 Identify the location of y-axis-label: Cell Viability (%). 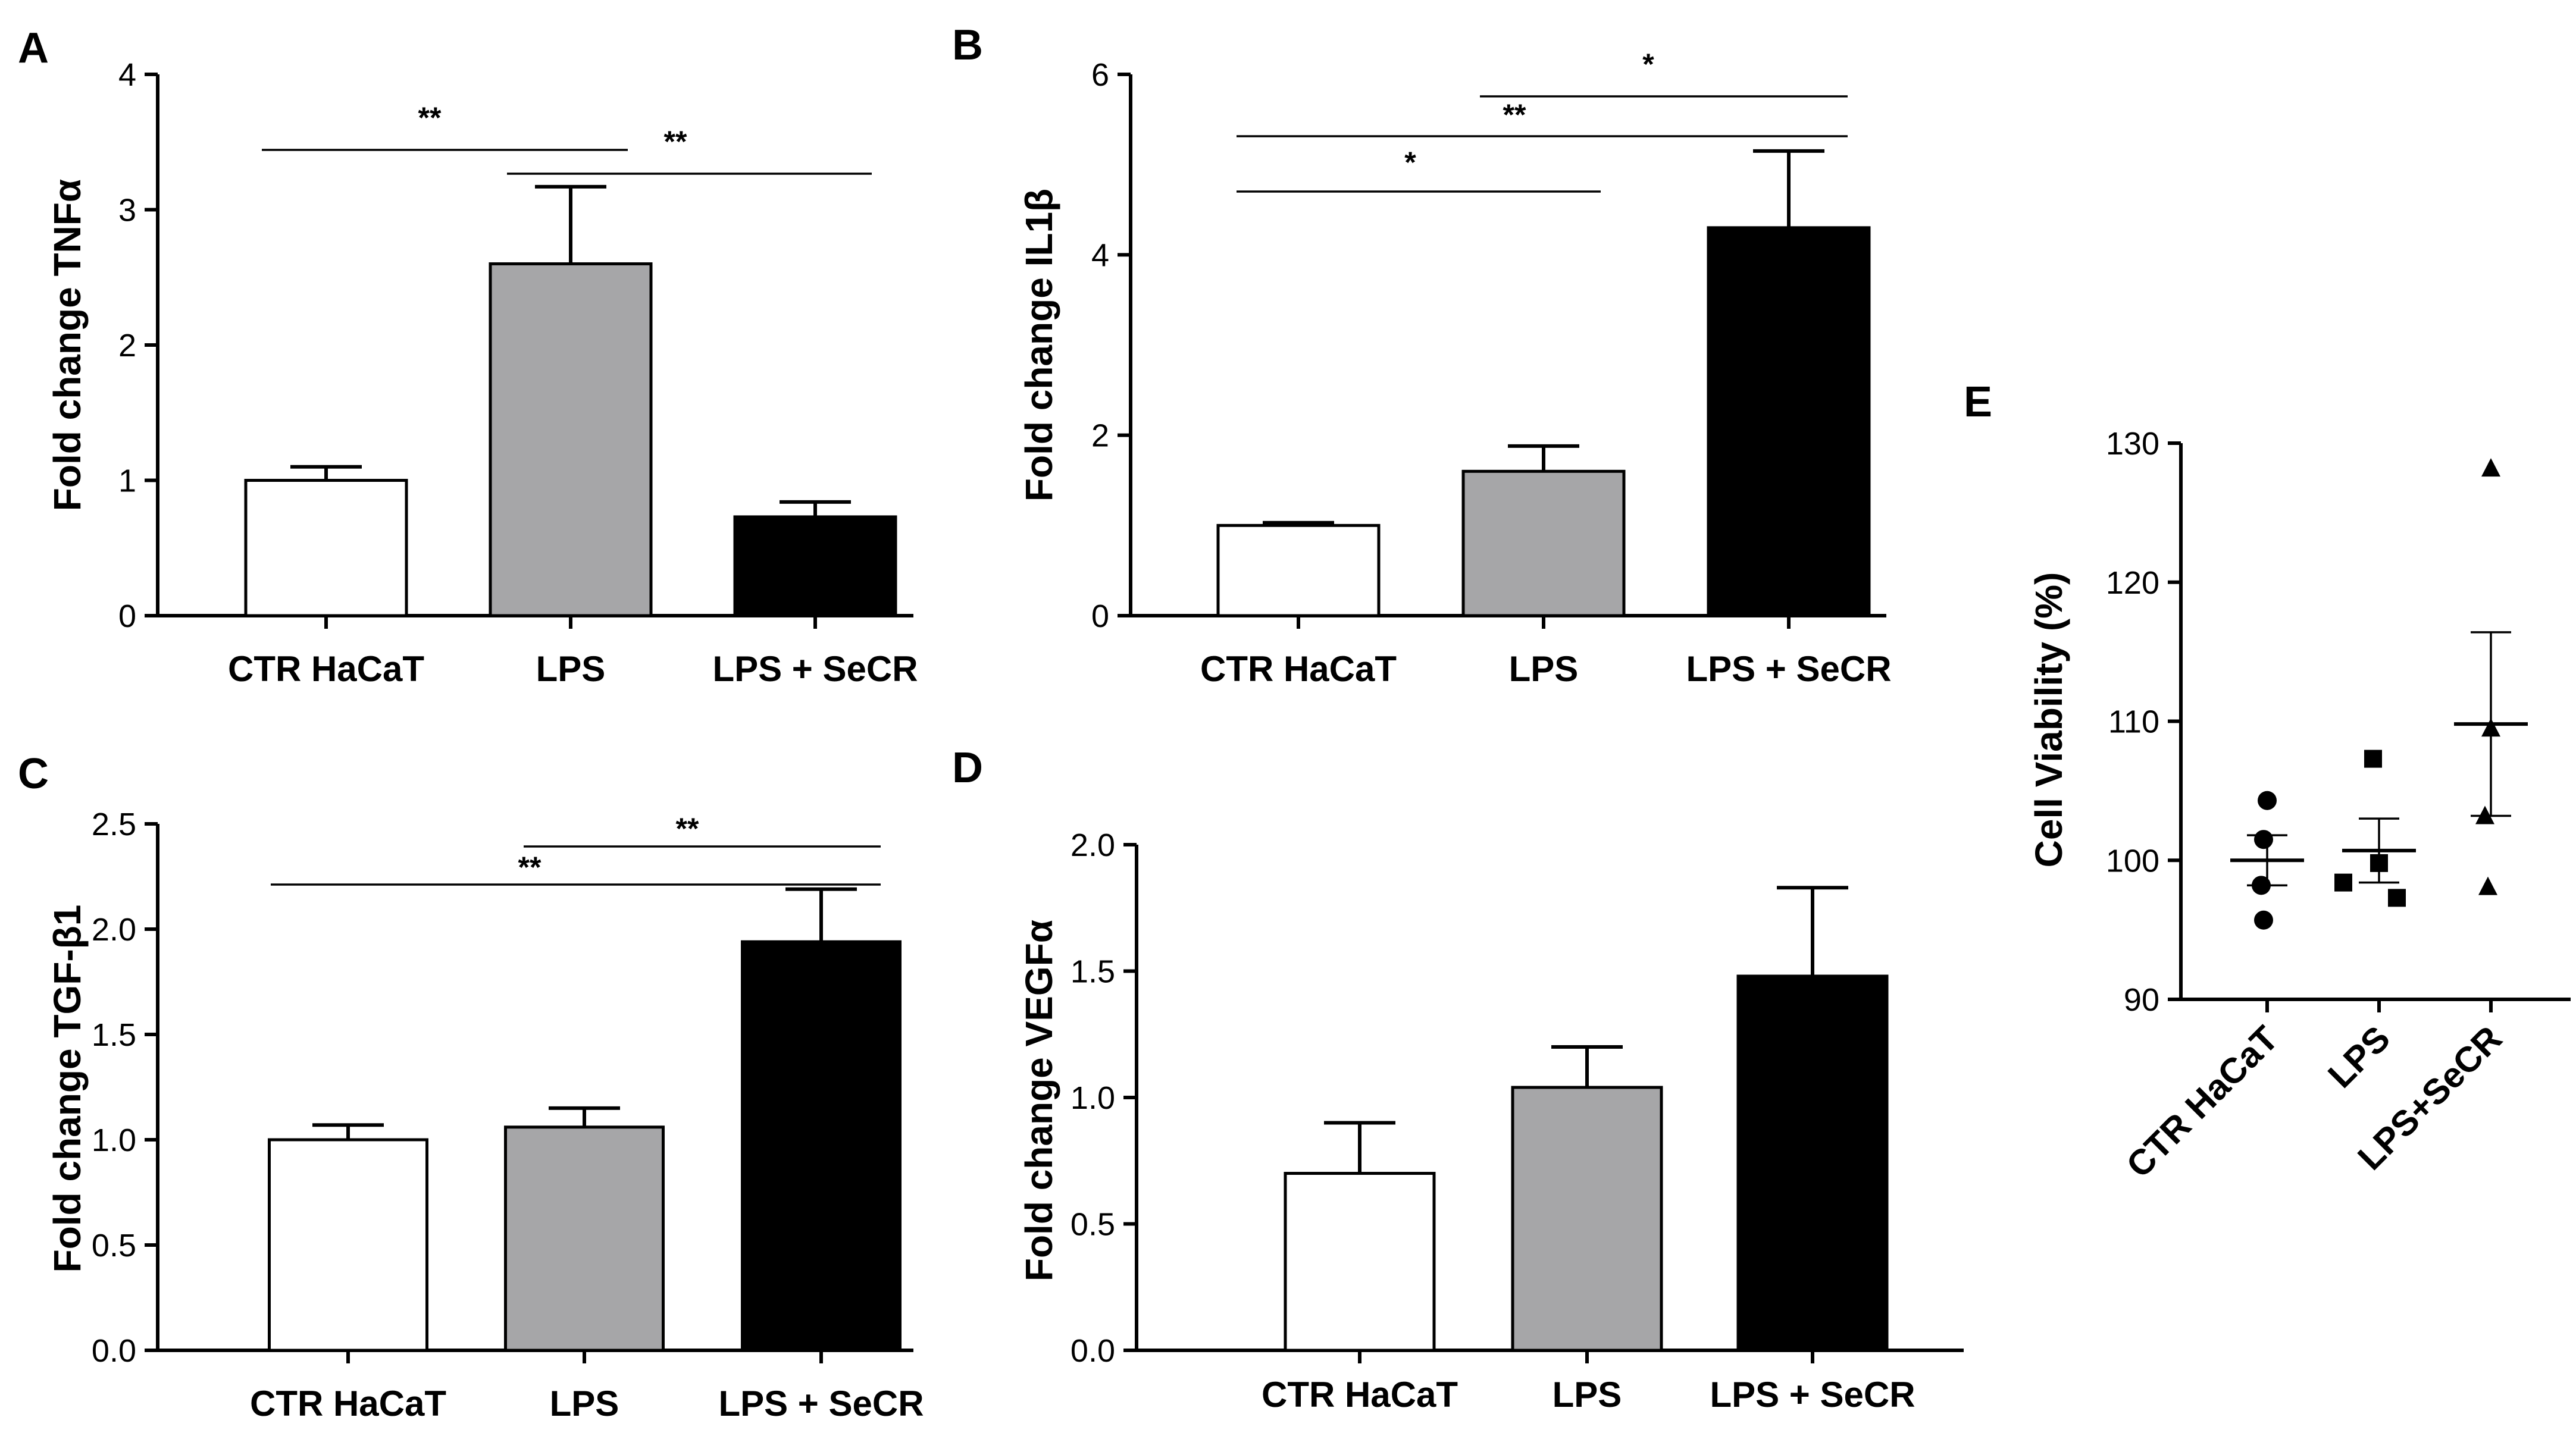
(2048, 720).